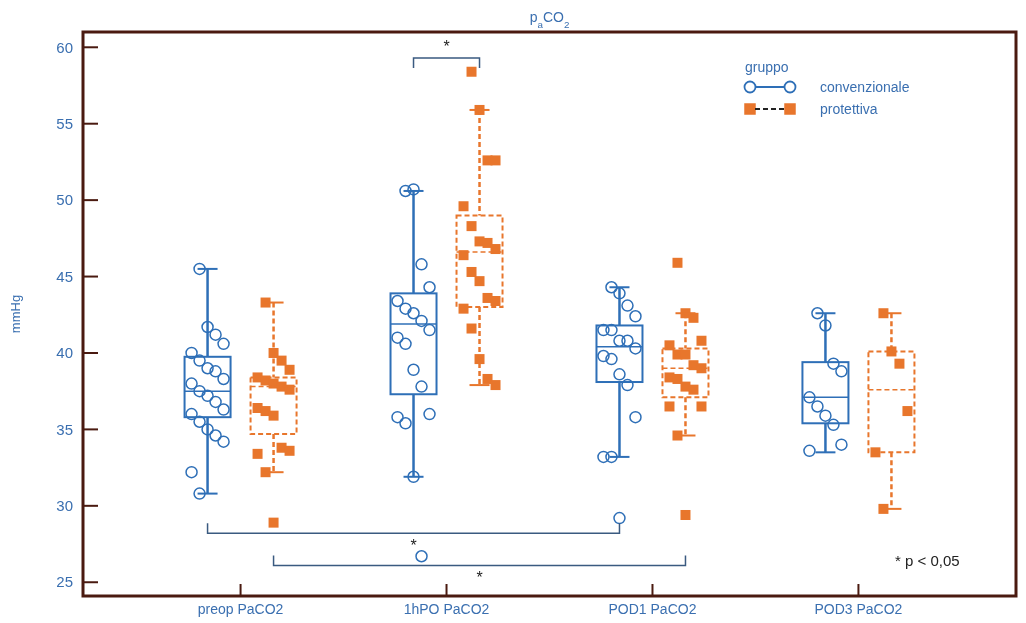 Image resolution: width=1026 pixels, height=623 pixels. Describe the element at coordinates (64, 276) in the screenshot. I see `y-tick-label: 45` at that location.